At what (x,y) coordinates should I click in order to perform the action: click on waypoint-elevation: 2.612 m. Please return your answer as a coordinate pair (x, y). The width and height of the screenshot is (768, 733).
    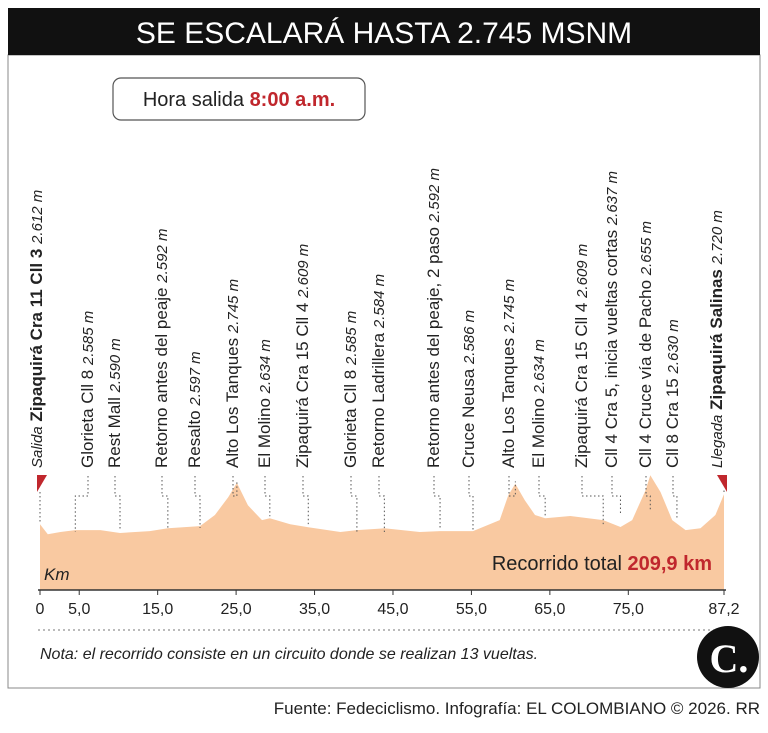
    Looking at the image, I should click on (37, 217).